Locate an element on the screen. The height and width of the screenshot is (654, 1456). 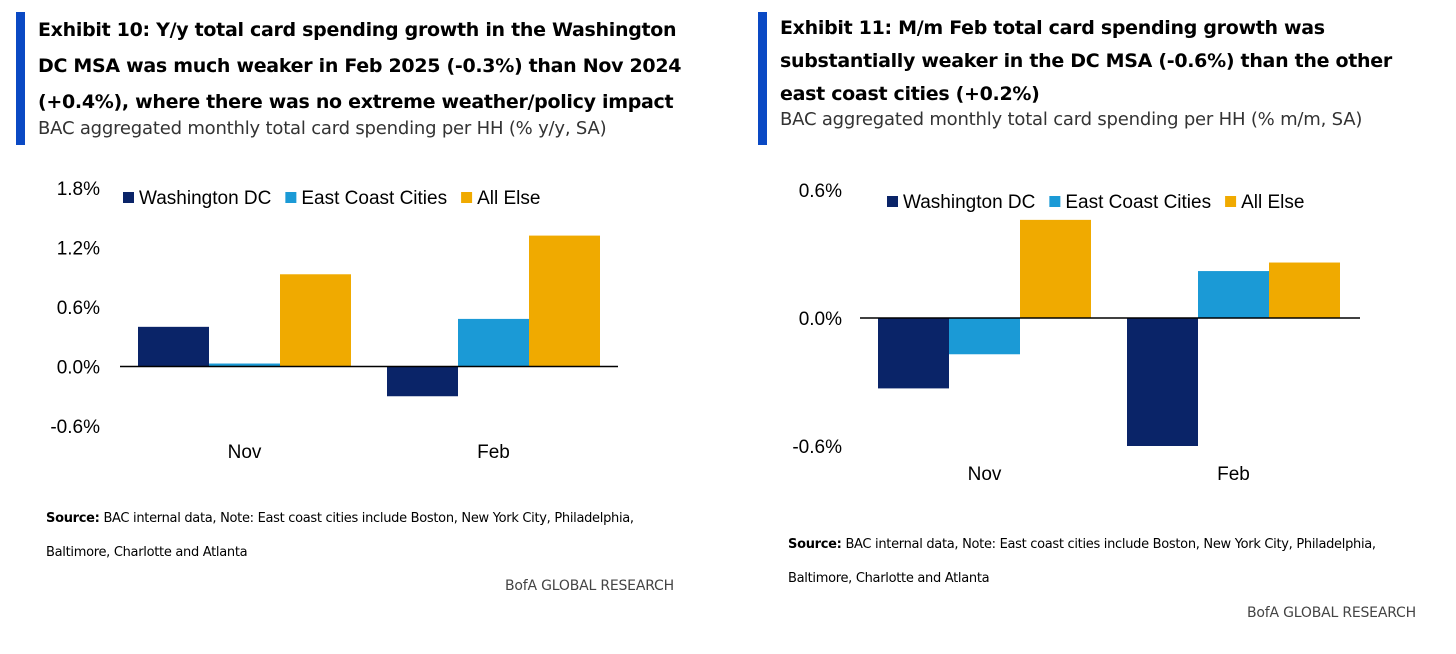
y-tick-label: 1.2% is located at coordinates (78, 249).